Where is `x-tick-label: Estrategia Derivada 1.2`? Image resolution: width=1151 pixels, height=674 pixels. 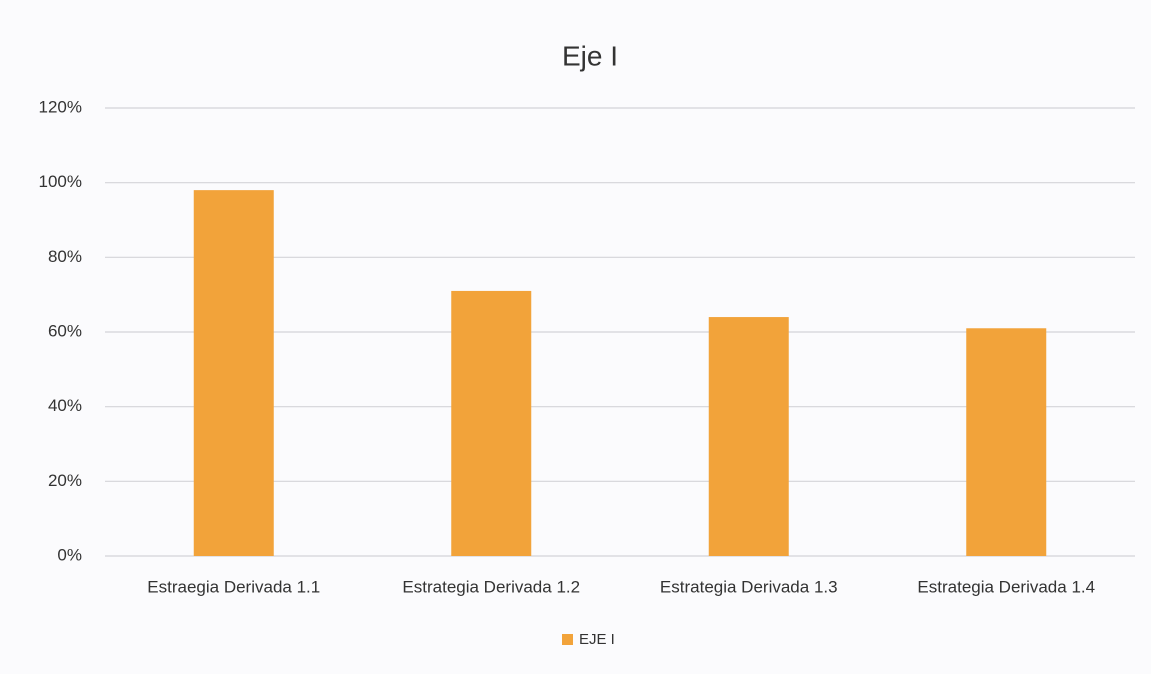
x-tick-label: Estrategia Derivada 1.2 is located at coordinates (491, 586).